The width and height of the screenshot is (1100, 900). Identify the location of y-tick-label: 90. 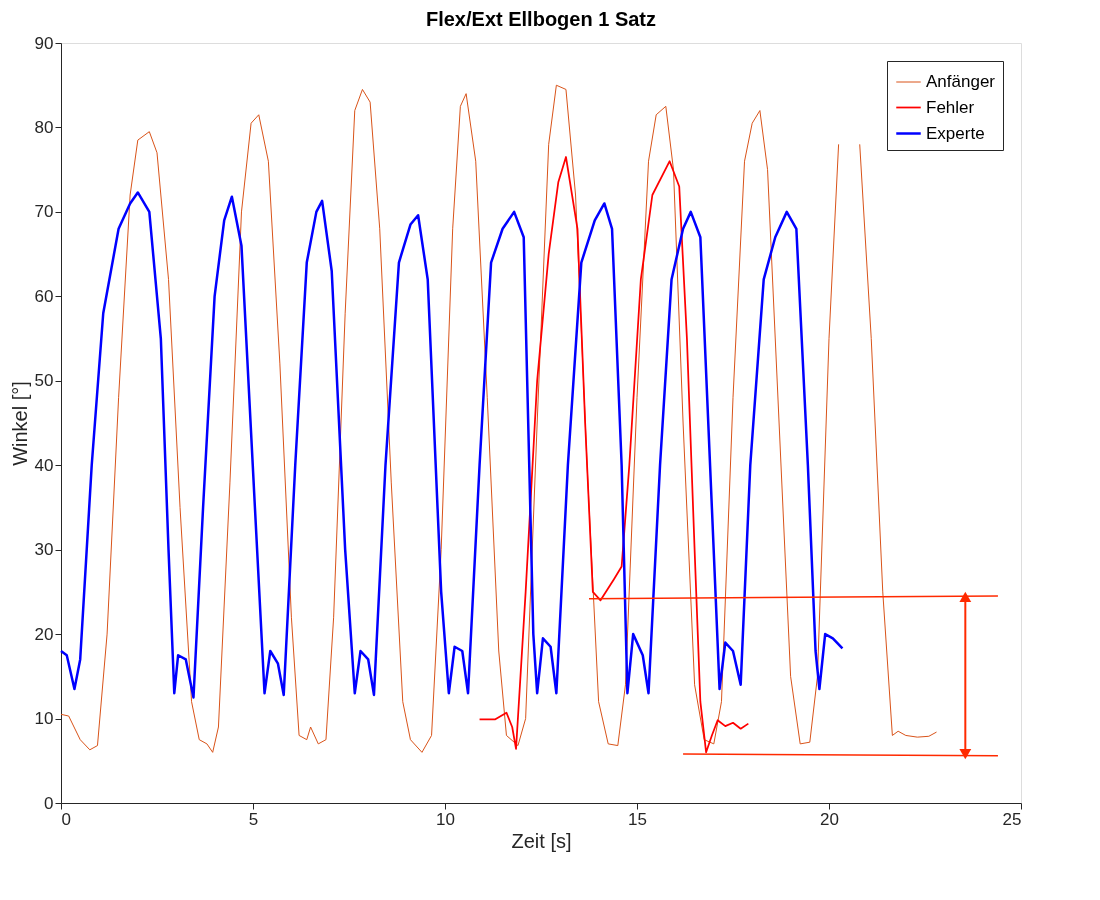
(44, 43).